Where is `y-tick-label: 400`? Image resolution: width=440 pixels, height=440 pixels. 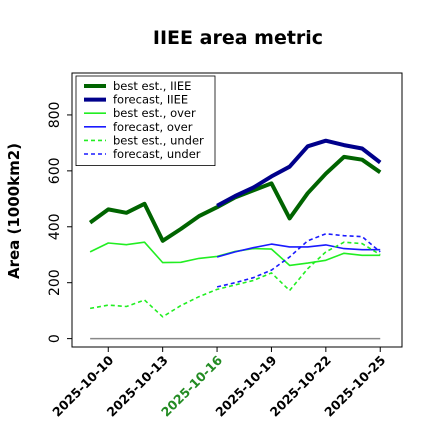 y-tick-label: 400 is located at coordinates (55, 226).